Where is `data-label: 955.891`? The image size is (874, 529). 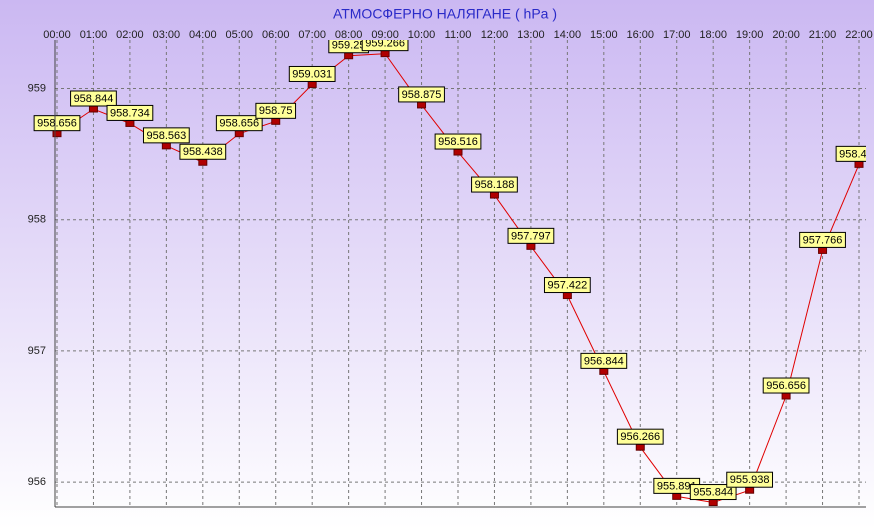 data-label: 955.891 is located at coordinates (677, 486).